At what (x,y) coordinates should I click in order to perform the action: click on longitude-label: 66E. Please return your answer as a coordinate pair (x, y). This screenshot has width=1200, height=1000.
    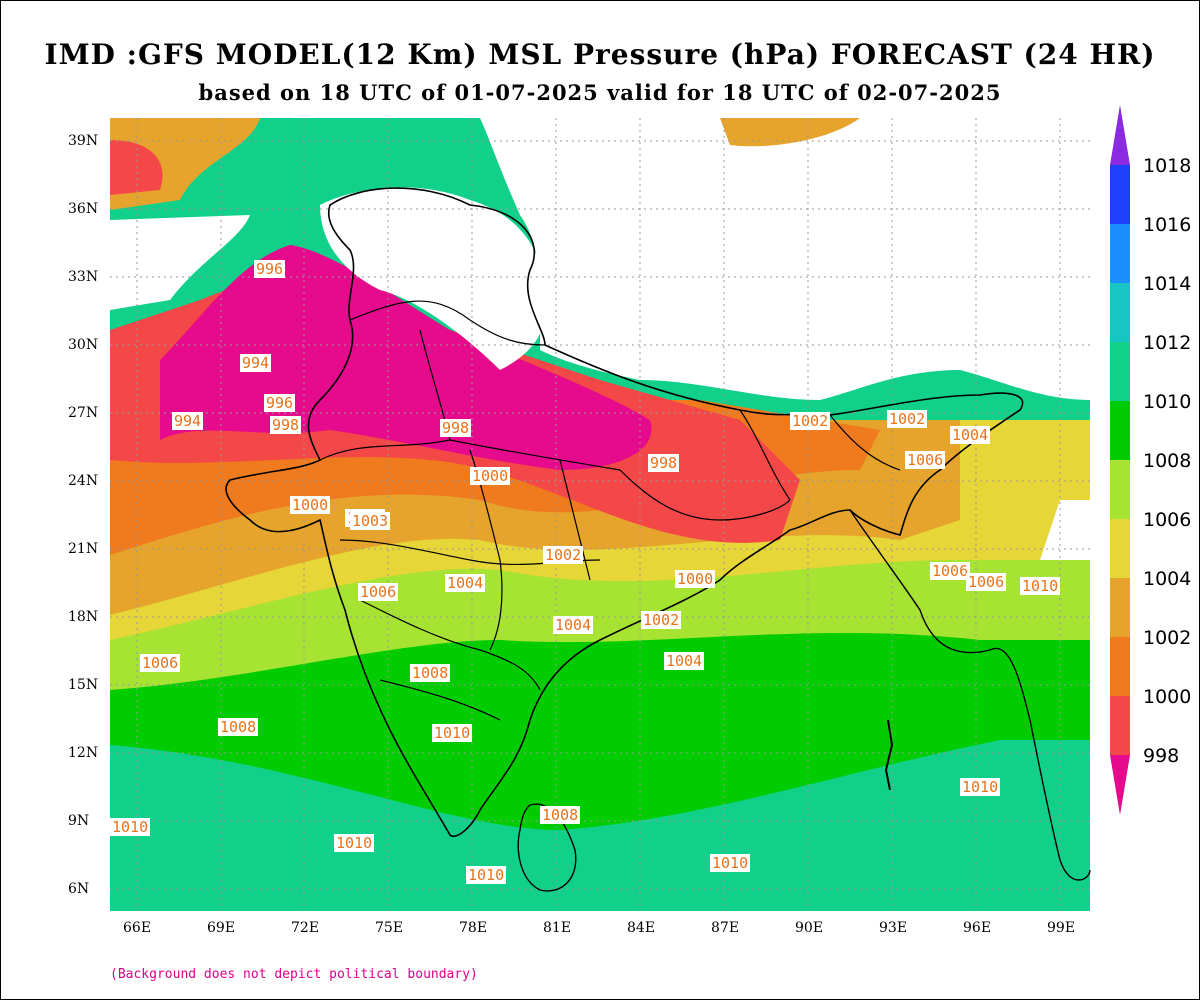
    Looking at the image, I should click on (137, 928).